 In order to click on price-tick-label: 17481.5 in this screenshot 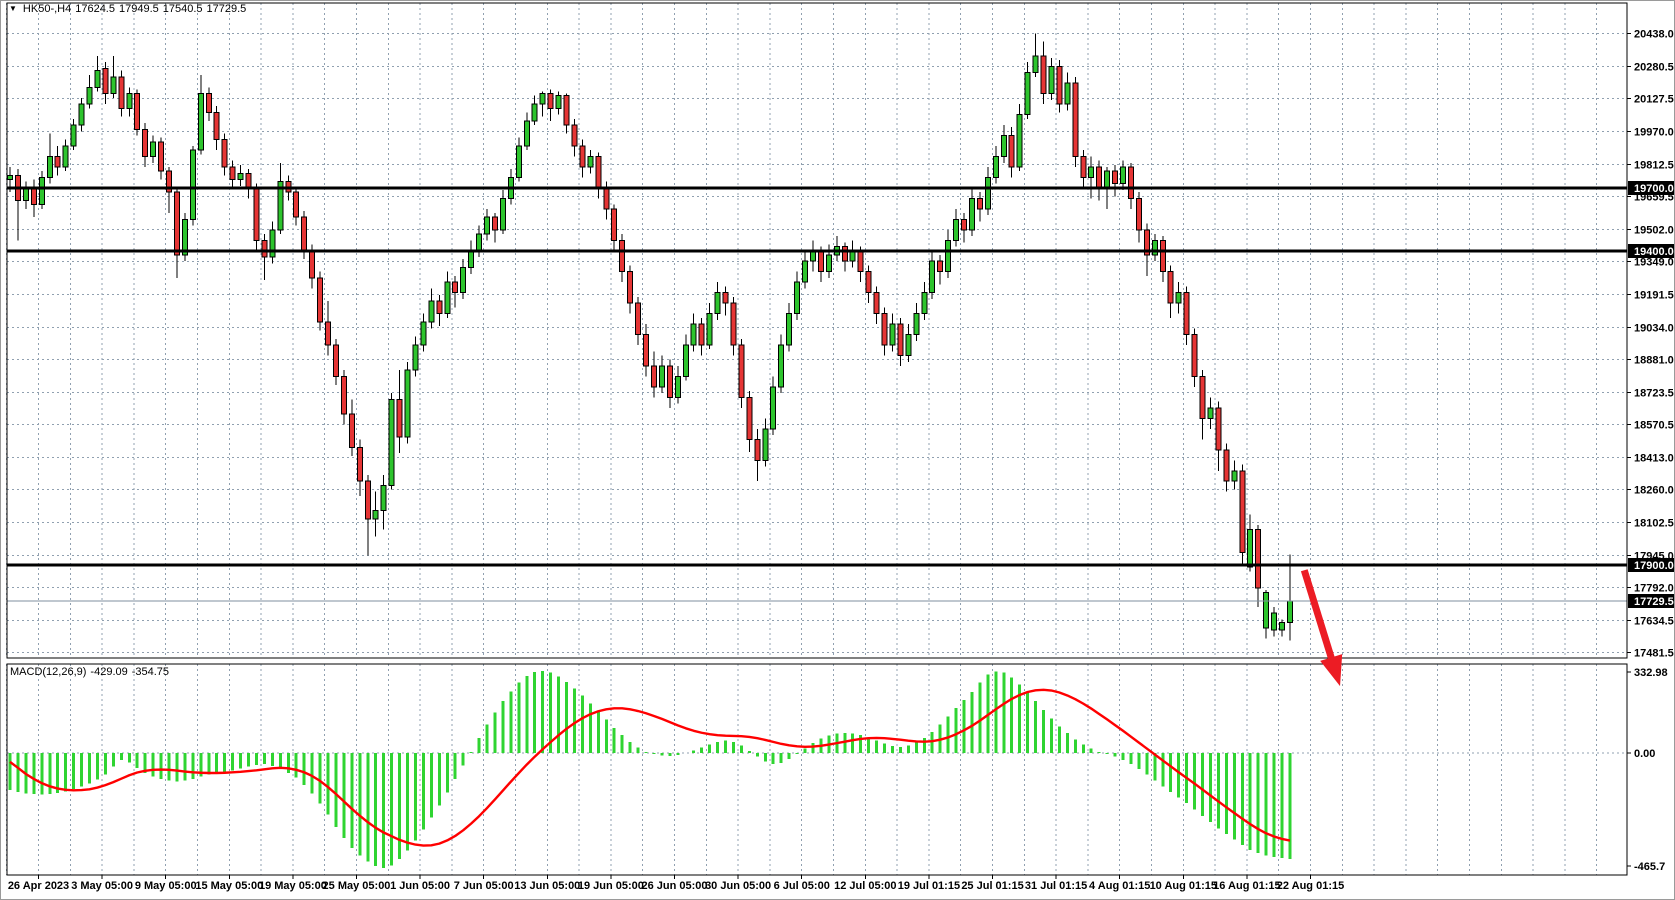, I will do `click(1654, 654)`.